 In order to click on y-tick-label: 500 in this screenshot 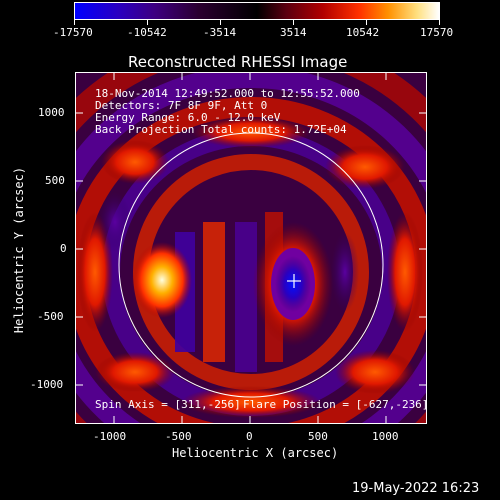, I will do `click(55, 180)`.